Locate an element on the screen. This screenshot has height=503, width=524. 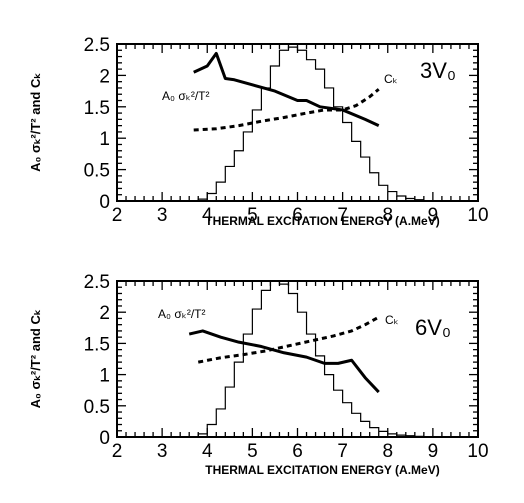
panel-tag: 6V₀ is located at coordinates (433, 327).